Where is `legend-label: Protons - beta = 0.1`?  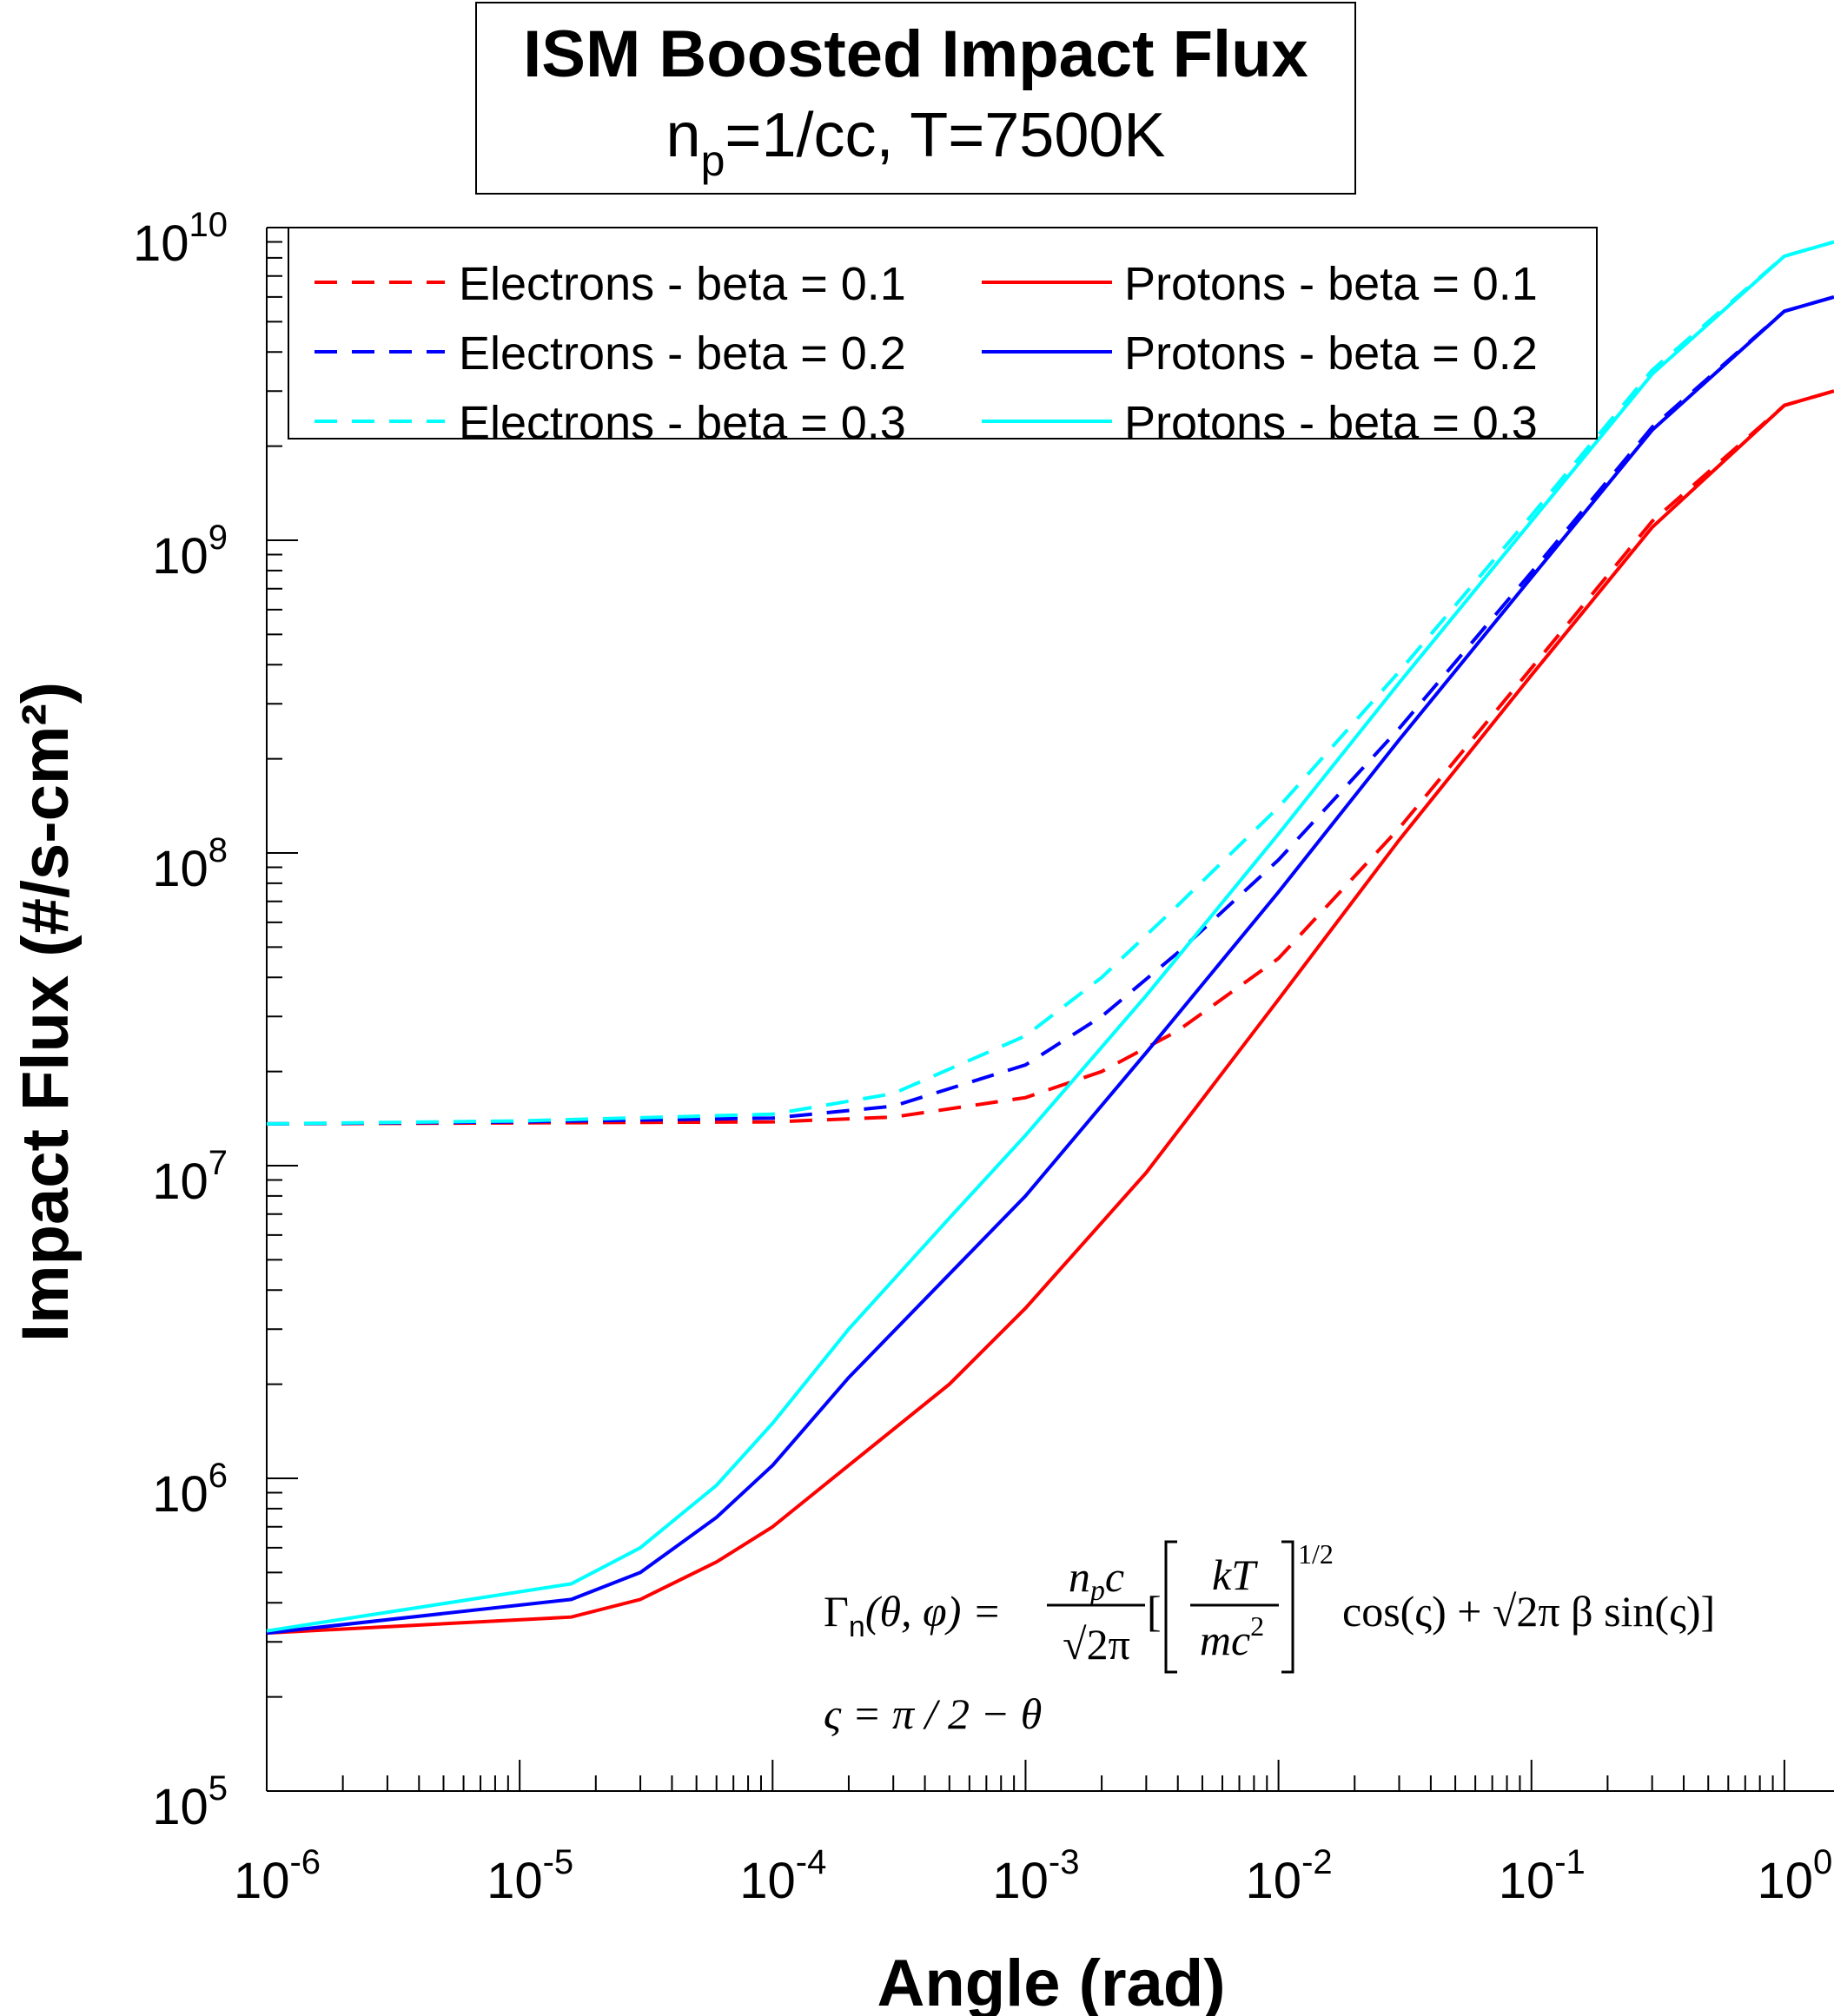
legend-label: Protons - beta = 0.1 is located at coordinates (1331, 284).